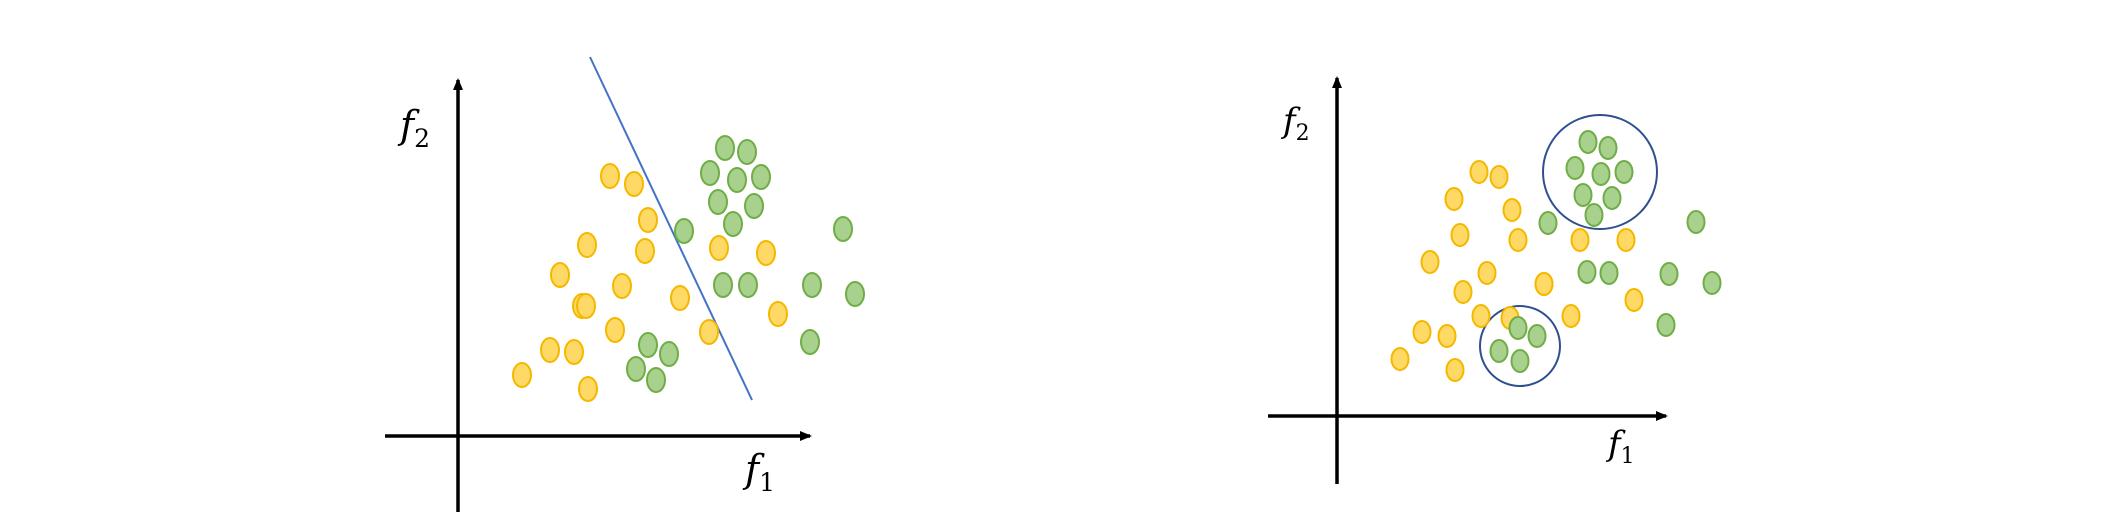 The image size is (2122, 528). I want to click on right-yellow-points, so click(1517, 271).